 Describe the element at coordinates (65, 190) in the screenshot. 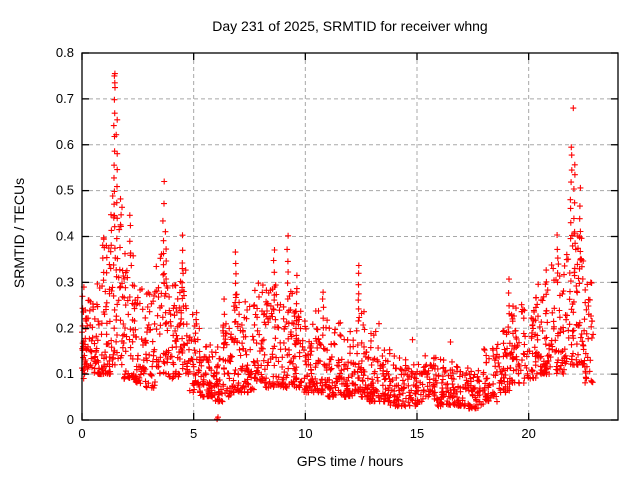

I see `y-tick-label: 0.5` at that location.